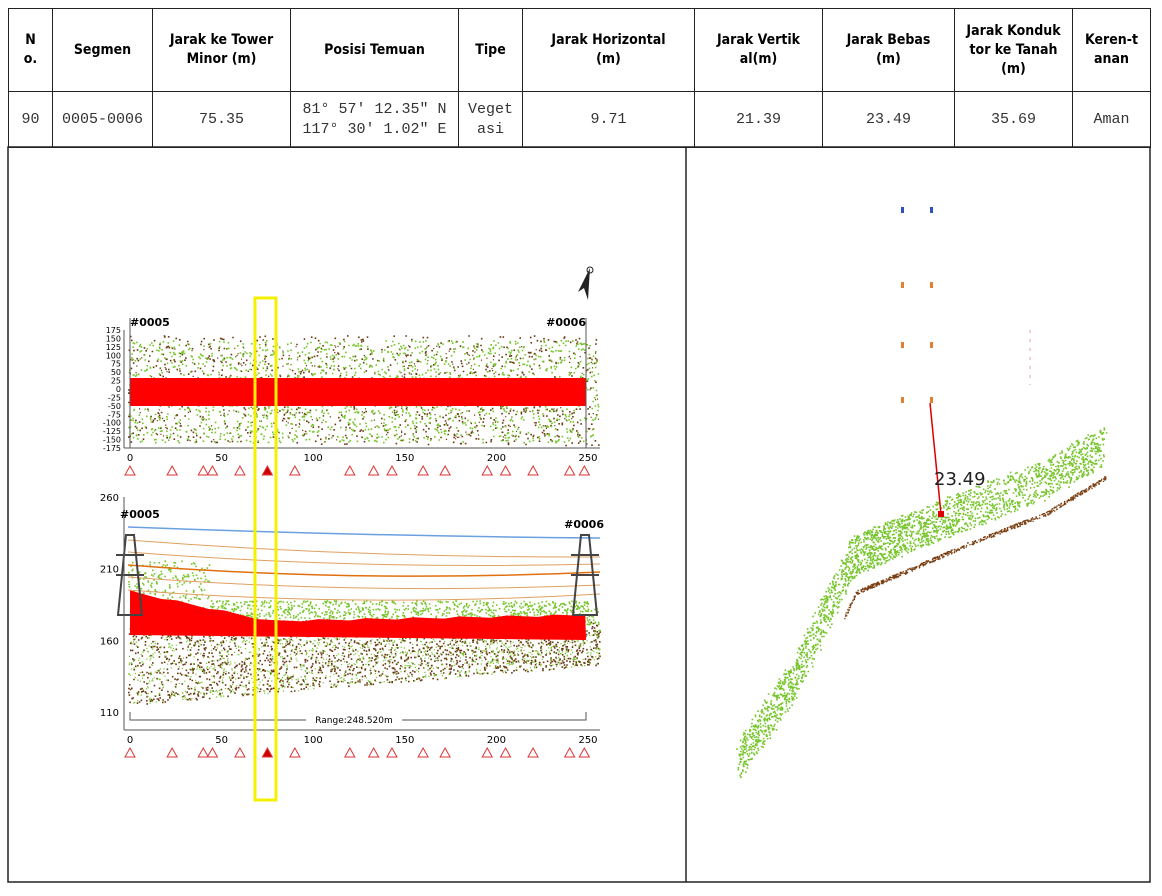 This screenshot has width=1162, height=896. I want to click on cell-text: Vegetasi, so click(490, 119).